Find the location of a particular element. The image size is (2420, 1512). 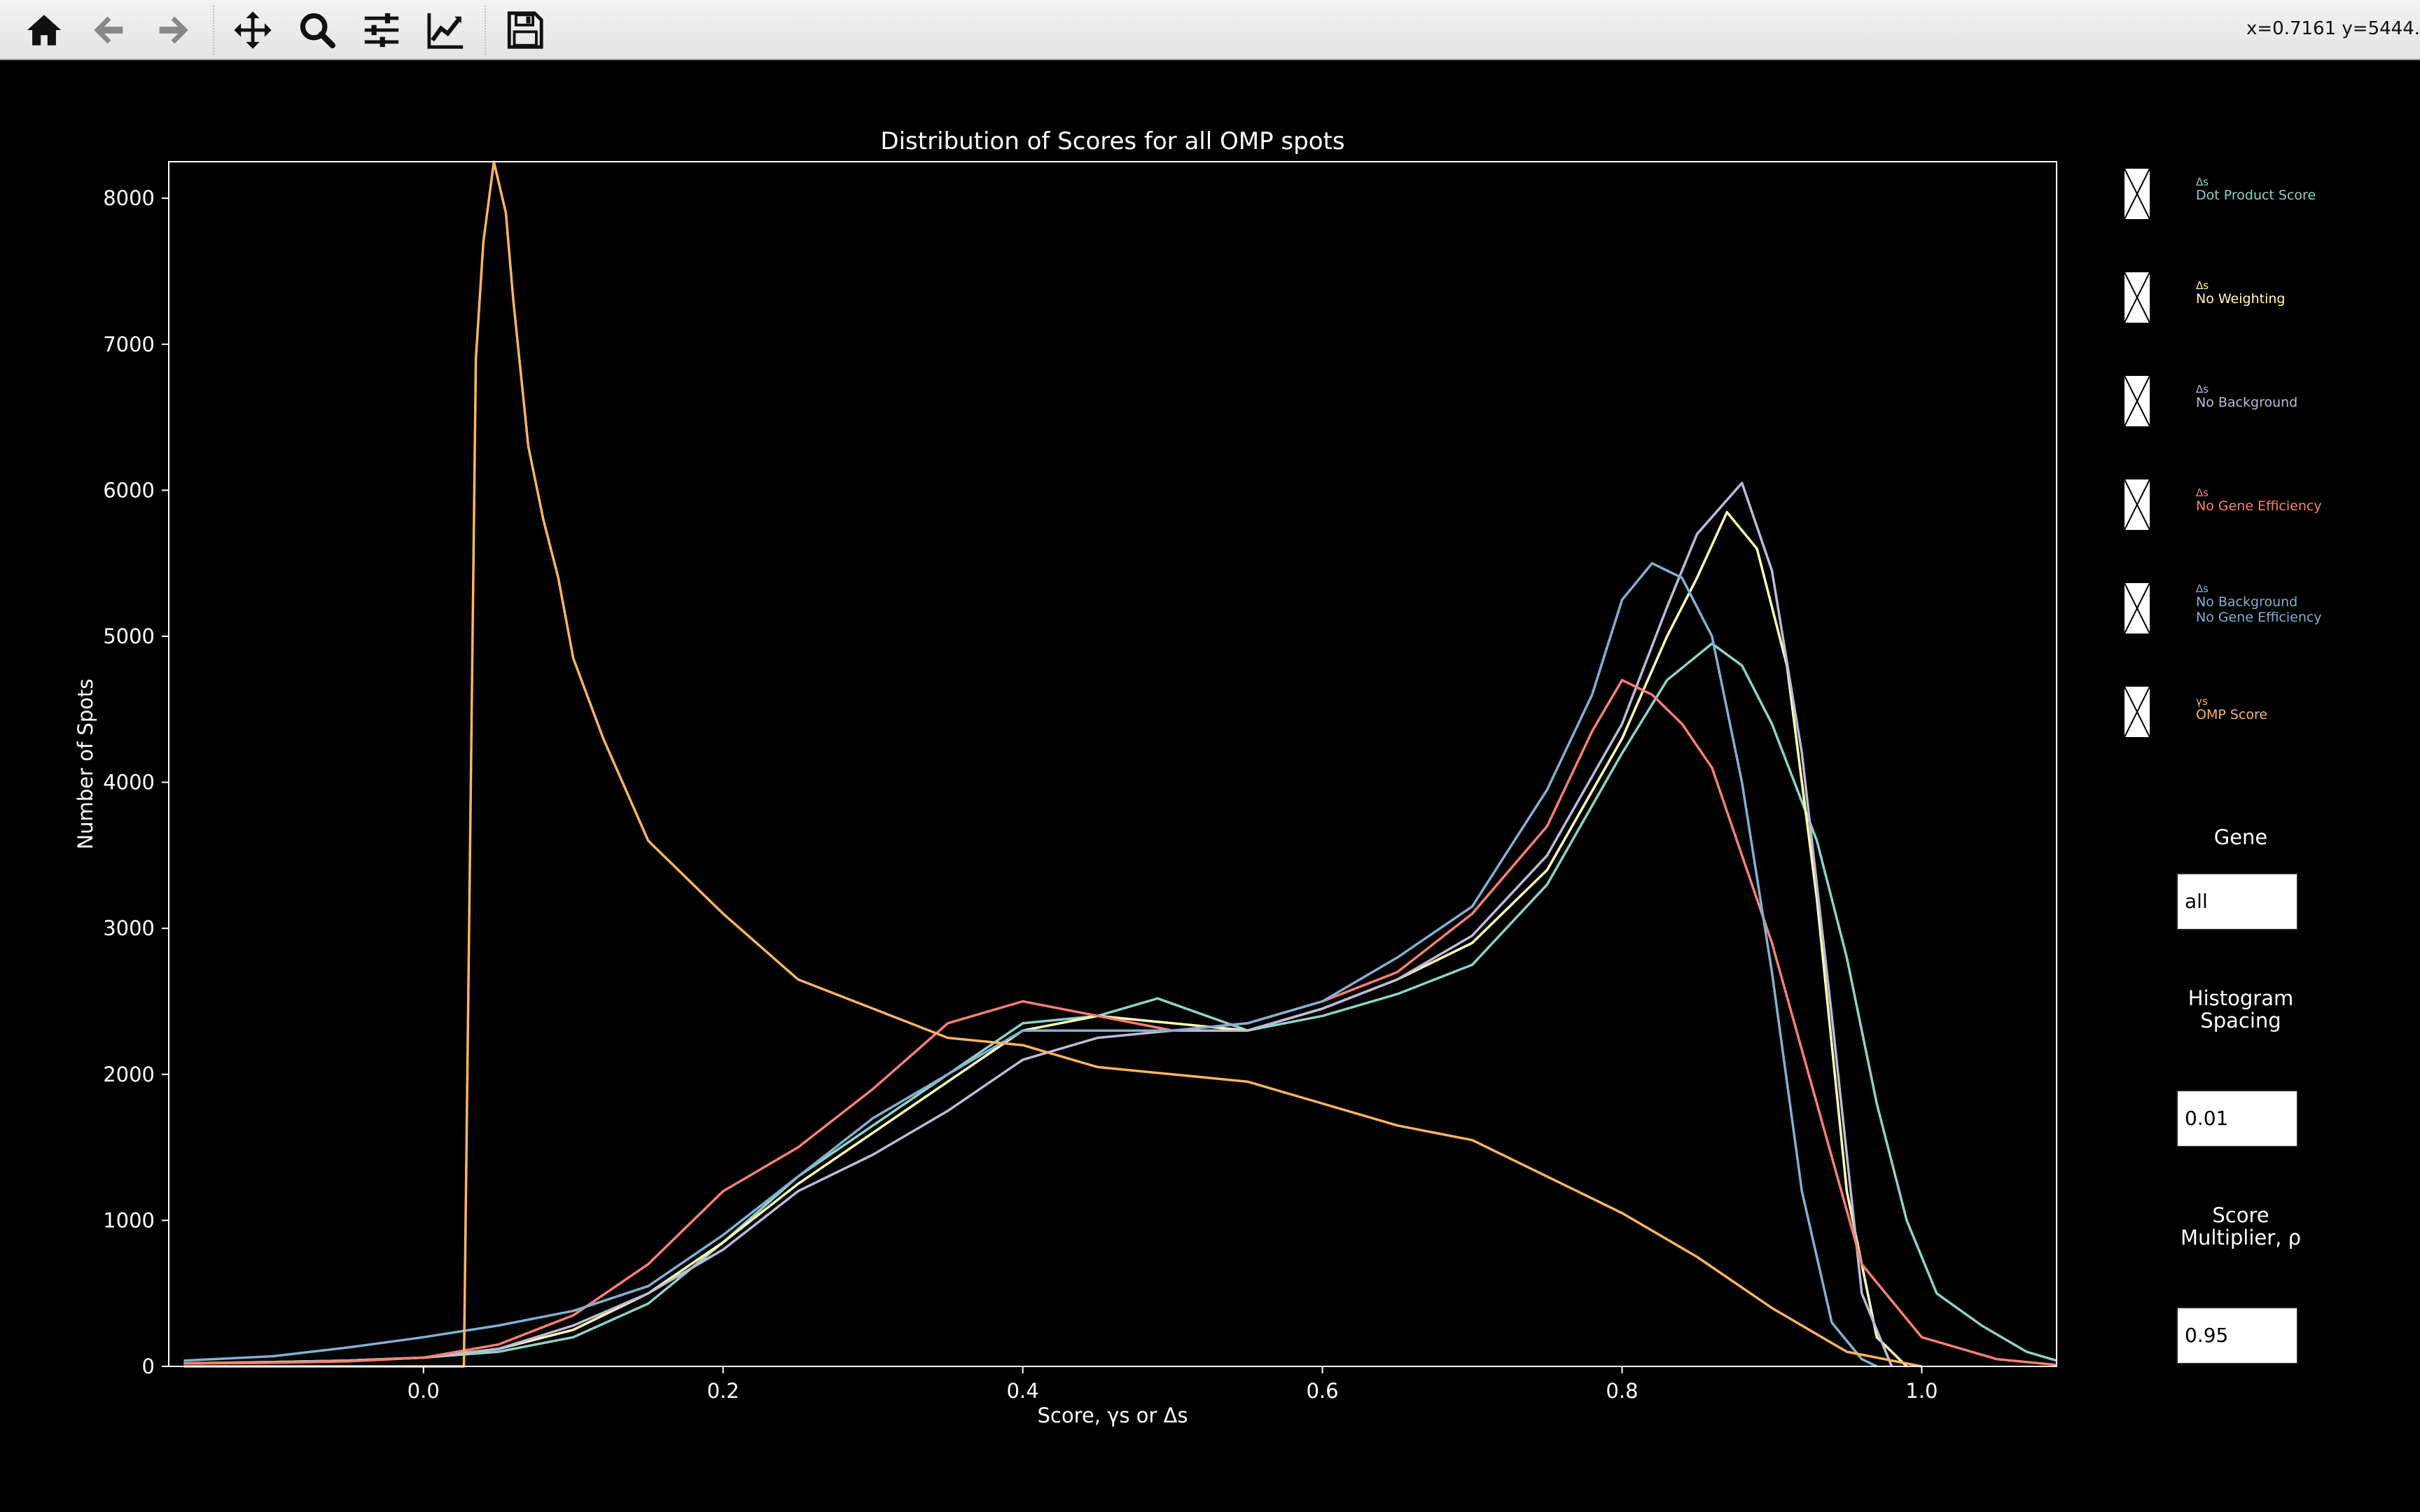

checkbox-no-gene-efficiency is located at coordinates (2137, 504).